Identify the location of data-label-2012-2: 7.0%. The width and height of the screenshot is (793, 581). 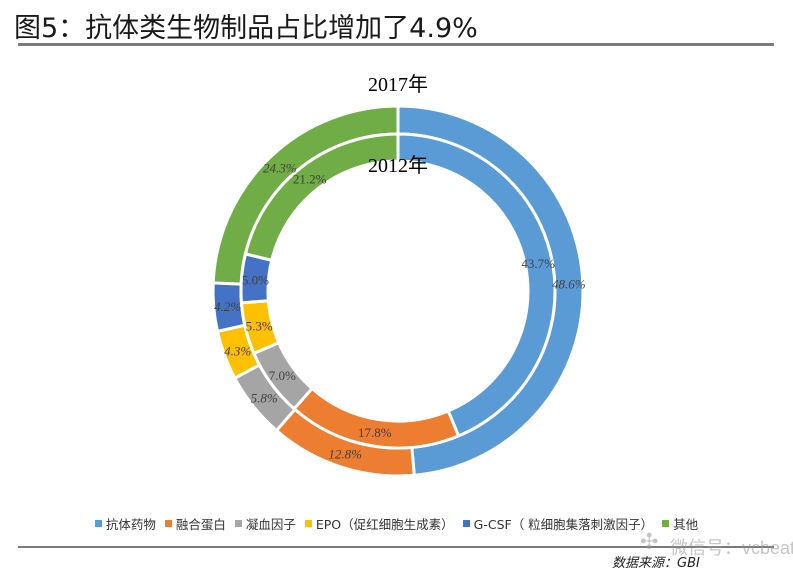
(282, 375).